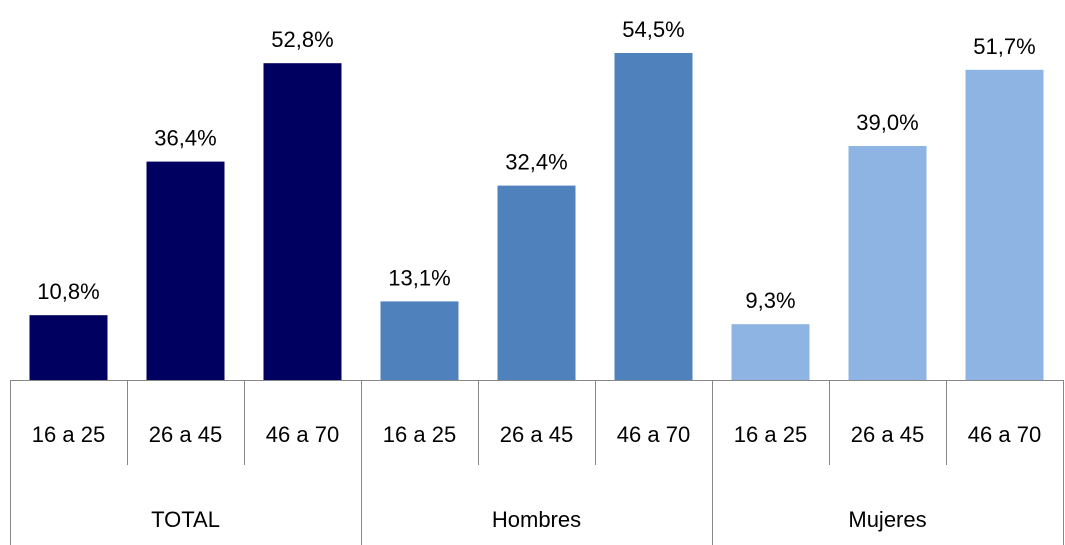 This screenshot has width=1065, height=545. Describe the element at coordinates (302, 39) in the screenshot. I see `data-label: 52,8%` at that location.